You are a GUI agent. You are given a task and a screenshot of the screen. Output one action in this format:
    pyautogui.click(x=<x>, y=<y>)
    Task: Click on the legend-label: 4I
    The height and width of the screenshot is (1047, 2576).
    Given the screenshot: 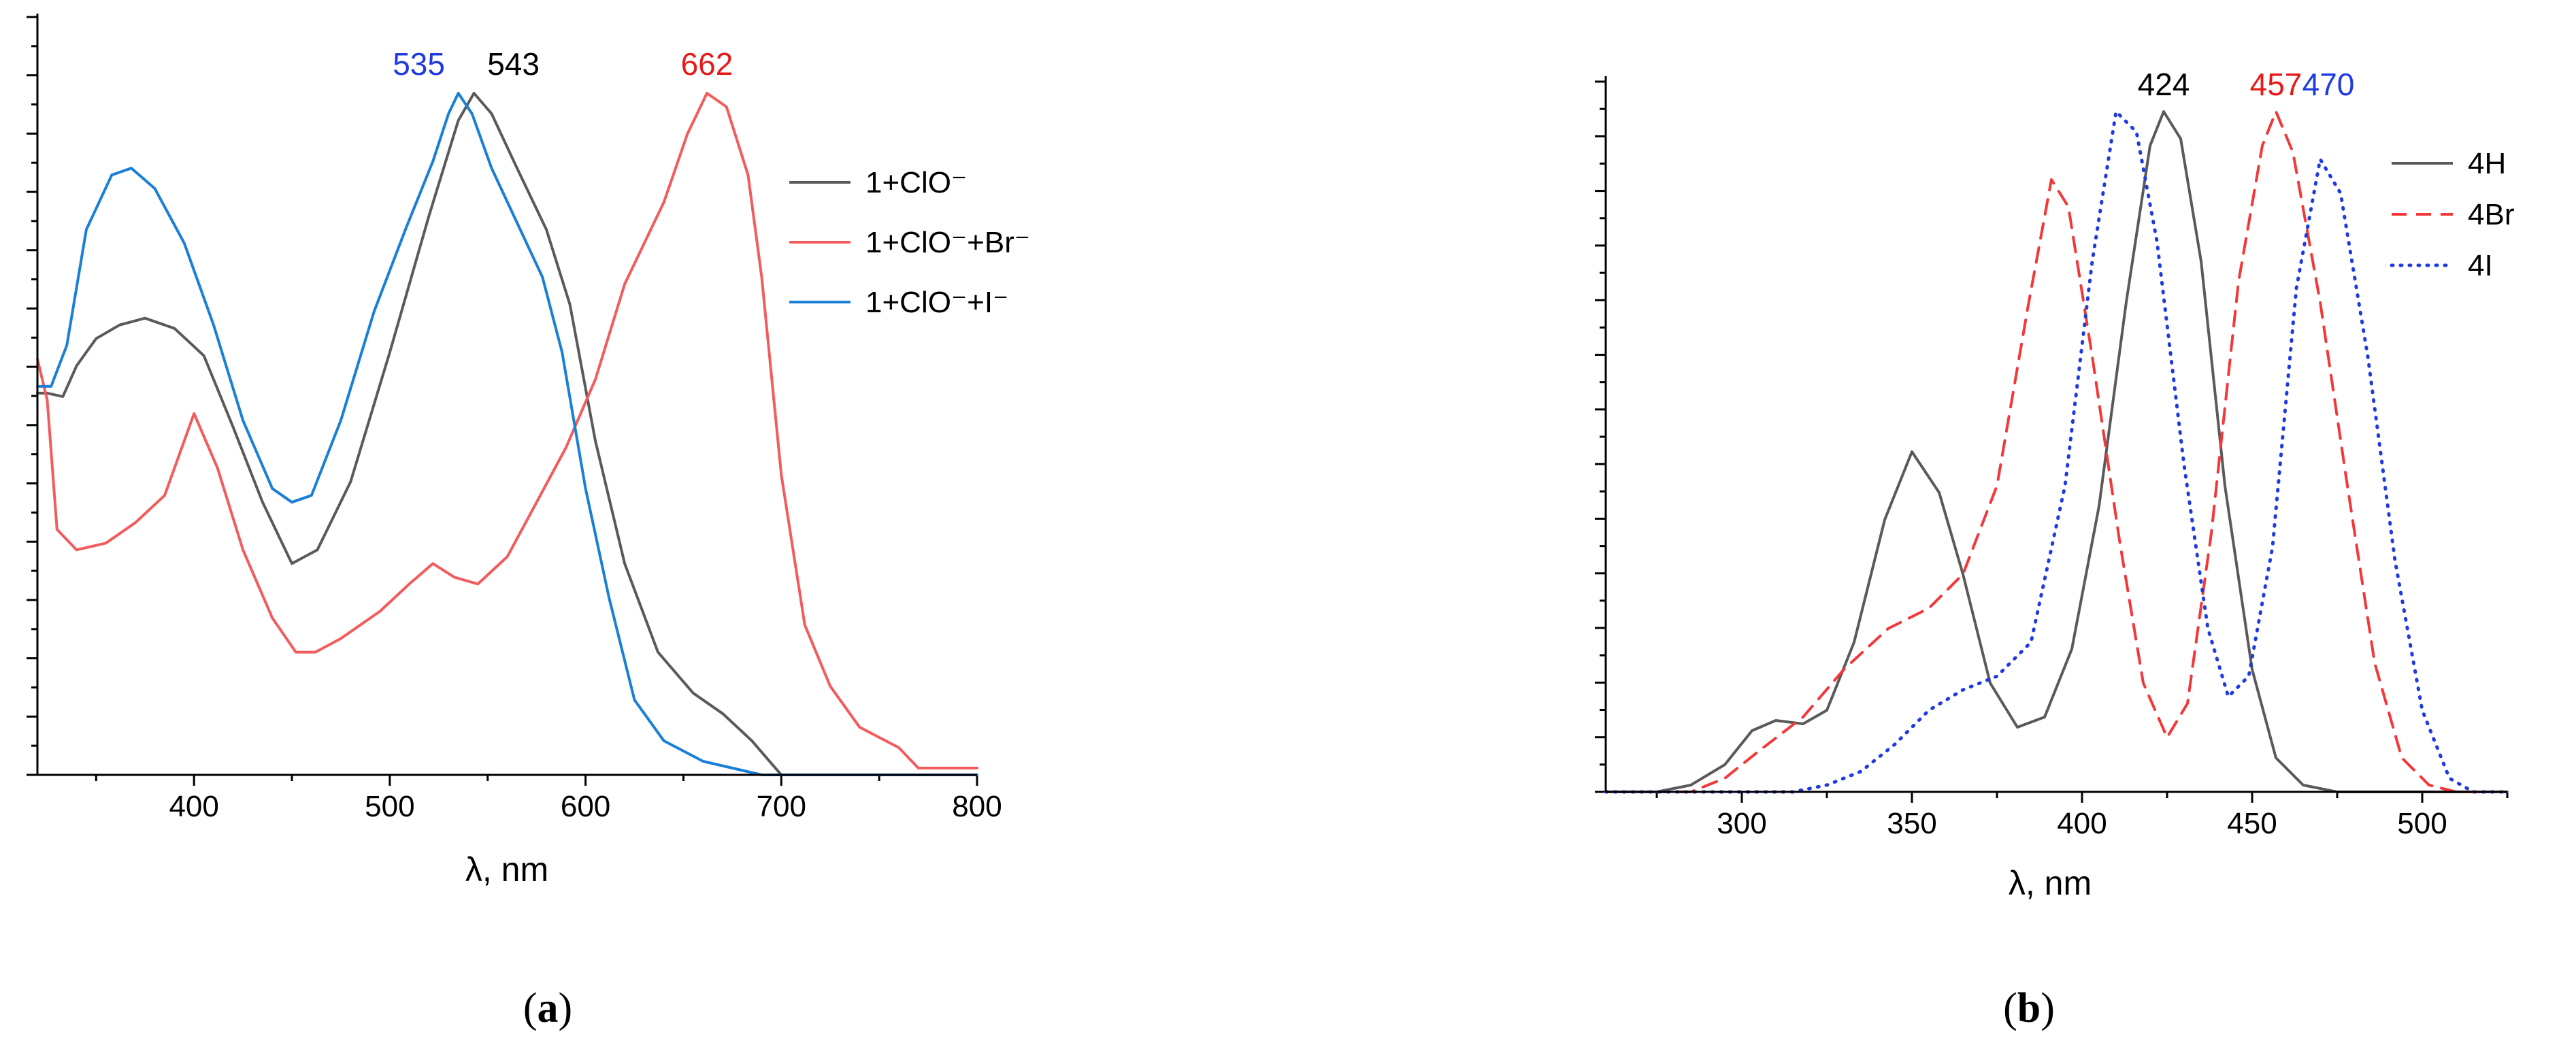 What is the action you would take?
    pyautogui.click(x=2480, y=265)
    